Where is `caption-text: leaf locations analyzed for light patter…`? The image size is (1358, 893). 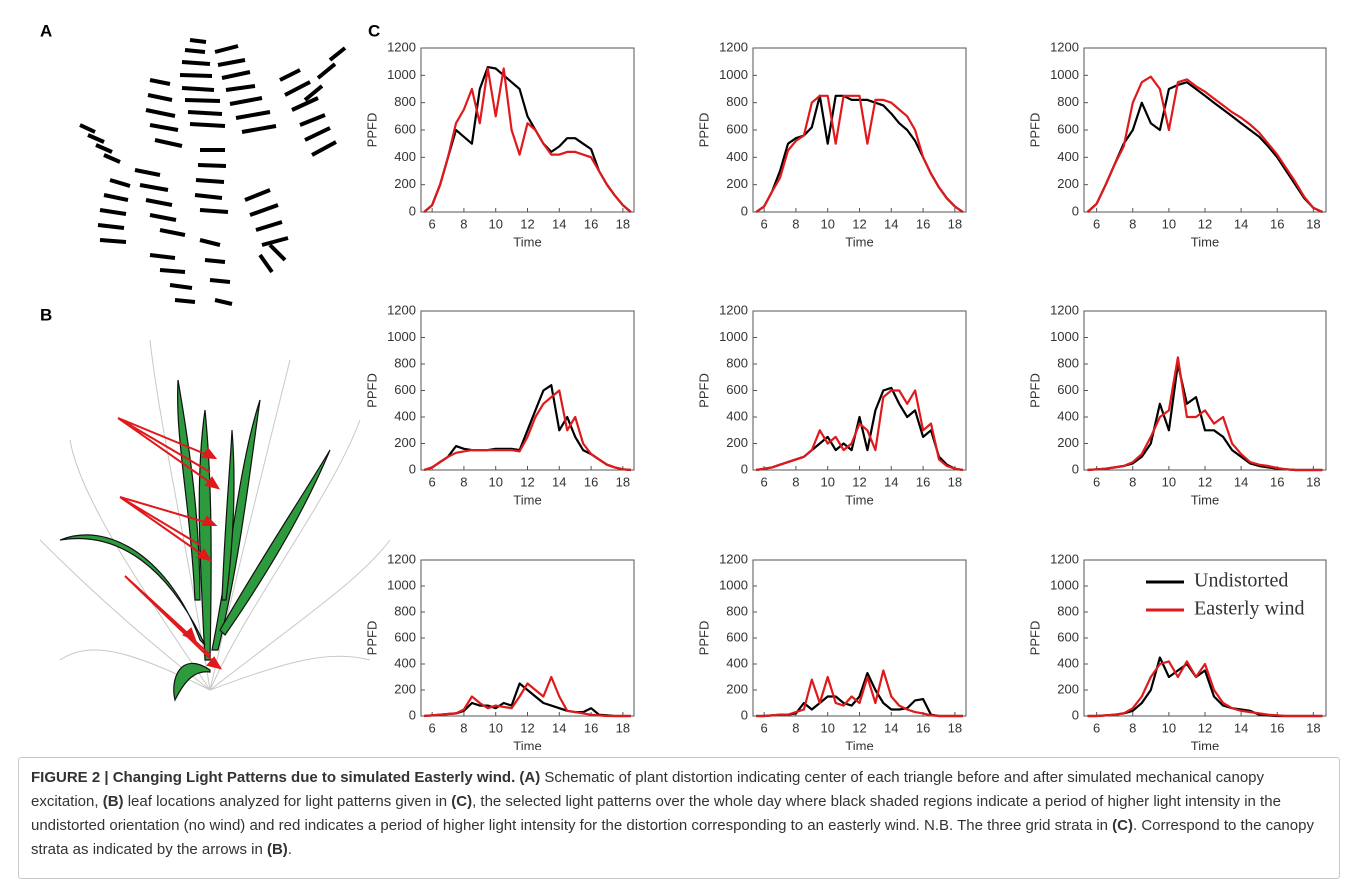
caption-text: leaf locations analyzed for light patter… is located at coordinates (287, 801).